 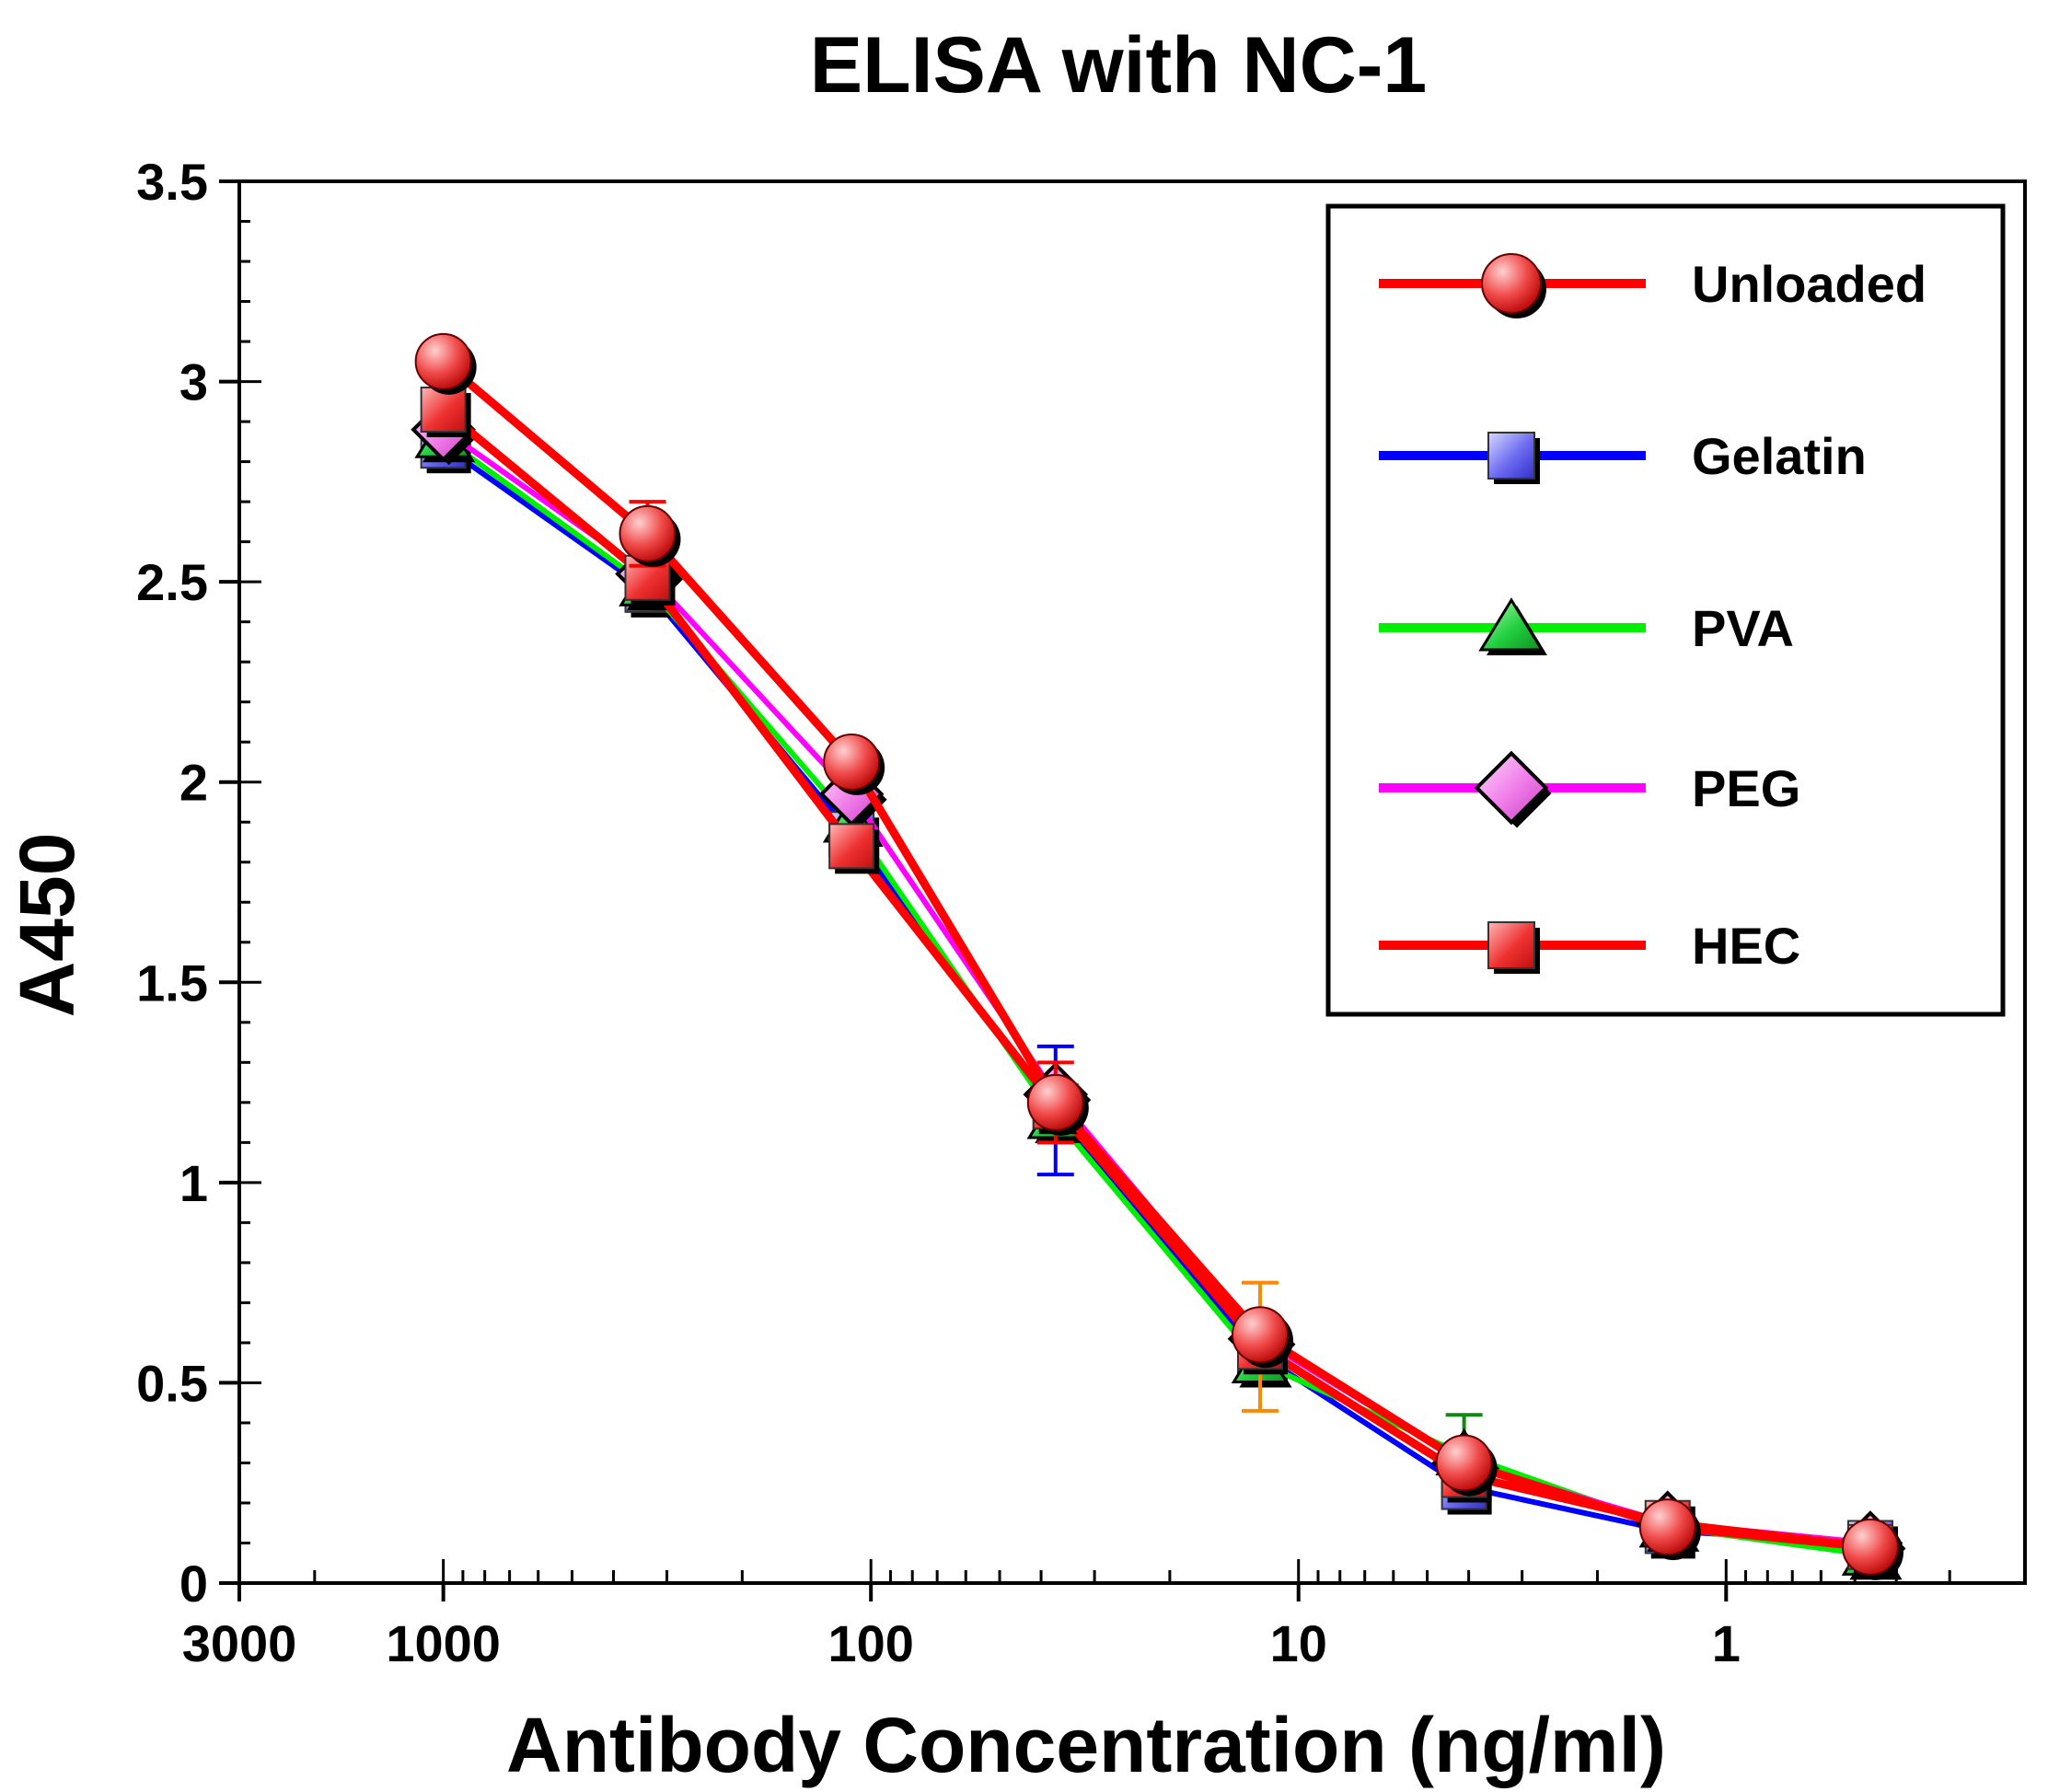 What do you see at coordinates (172, 182) in the screenshot?
I see `y-tick-label: 3.5` at bounding box center [172, 182].